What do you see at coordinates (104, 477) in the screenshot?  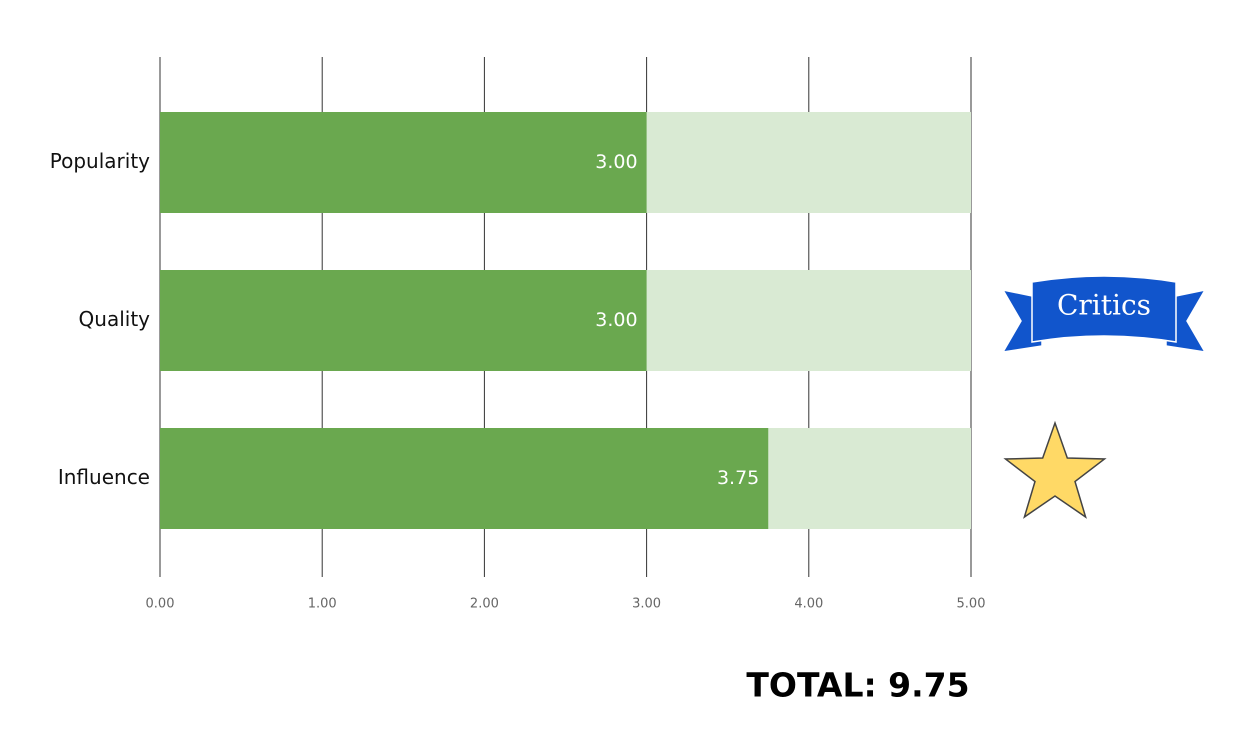 I see `category-label: Influence` at bounding box center [104, 477].